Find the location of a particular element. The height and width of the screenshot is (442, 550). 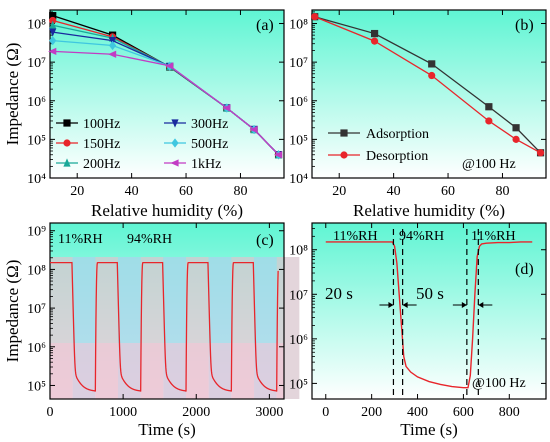

x-tick-label: 3000 is located at coordinates (269, 412).